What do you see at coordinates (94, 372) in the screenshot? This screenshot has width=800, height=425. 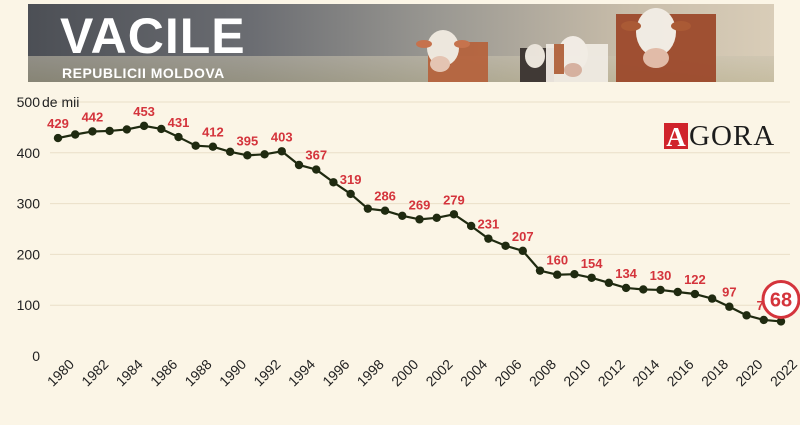 I see `x-tick-label: 1982` at bounding box center [94, 372].